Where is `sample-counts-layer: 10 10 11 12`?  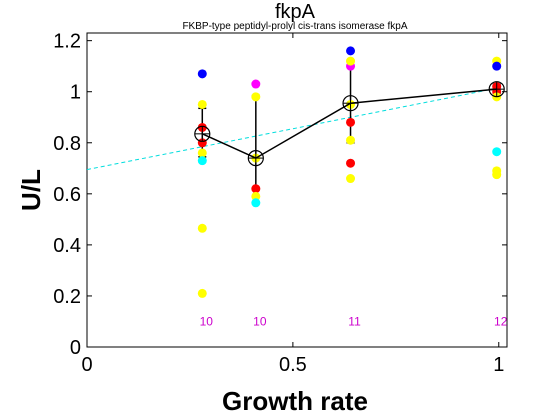 sample-counts-layer: 10 10 11 12 is located at coordinates (354, 321).